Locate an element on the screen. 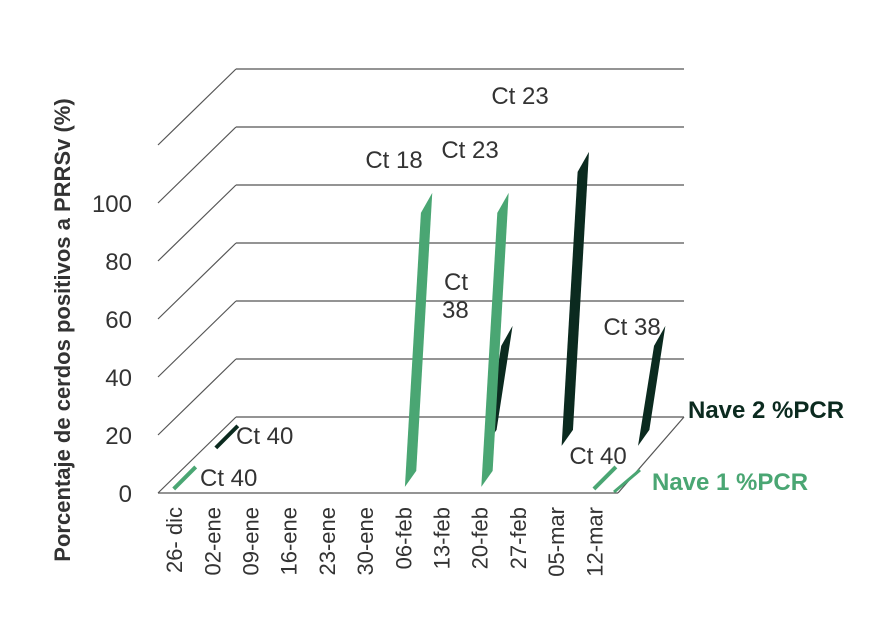  annotation-label: Ct 18 is located at coordinates (393, 160).